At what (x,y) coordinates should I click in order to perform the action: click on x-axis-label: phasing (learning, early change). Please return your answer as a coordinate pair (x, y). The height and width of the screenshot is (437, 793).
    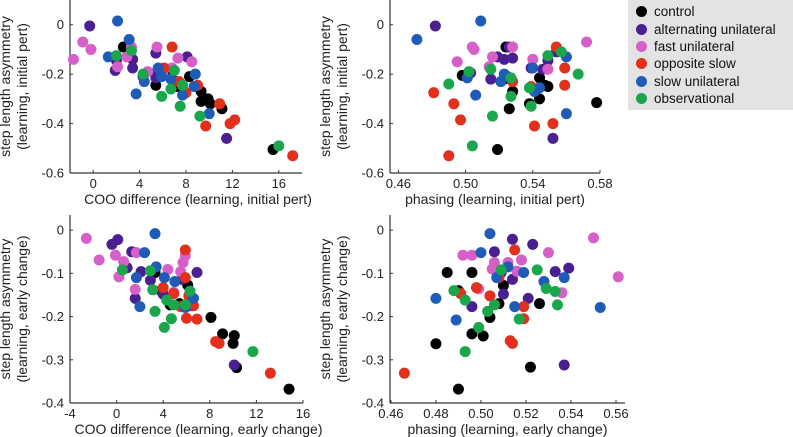
    Looking at the image, I should click on (507, 429).